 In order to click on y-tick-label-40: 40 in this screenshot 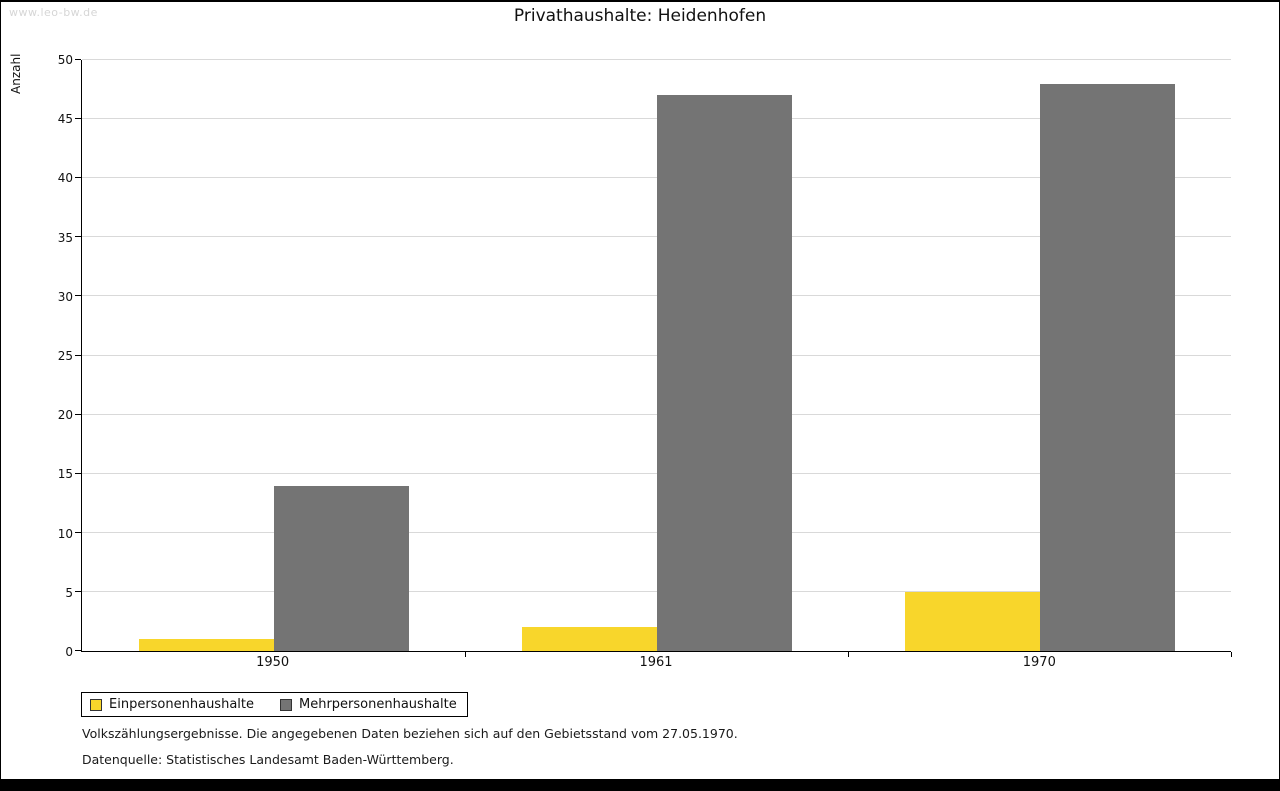, I will do `click(65, 178)`.